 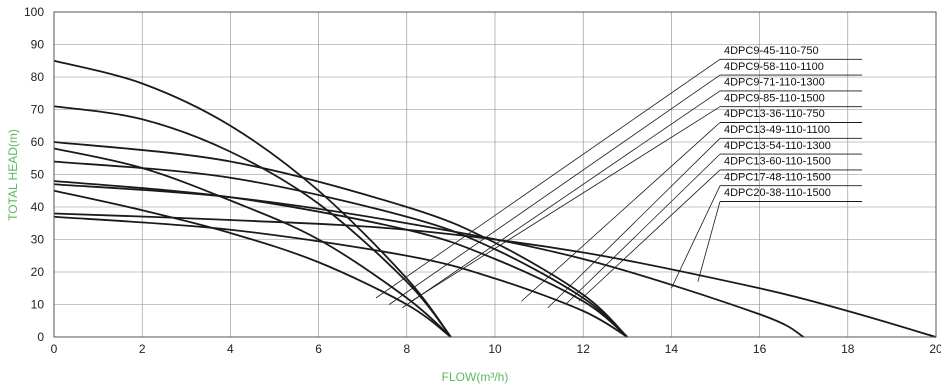 What do you see at coordinates (38, 272) in the screenshot?
I see `y-tick-label: 20` at bounding box center [38, 272].